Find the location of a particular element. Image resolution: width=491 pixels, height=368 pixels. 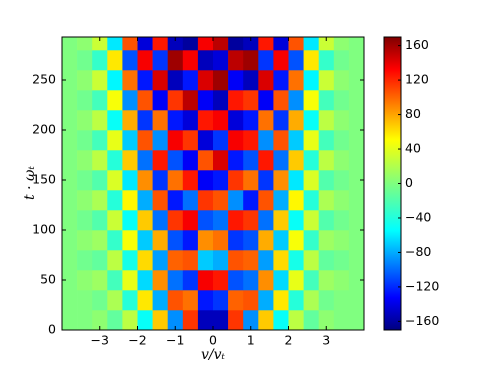

x-tick-label: 2 is located at coordinates (289, 340).